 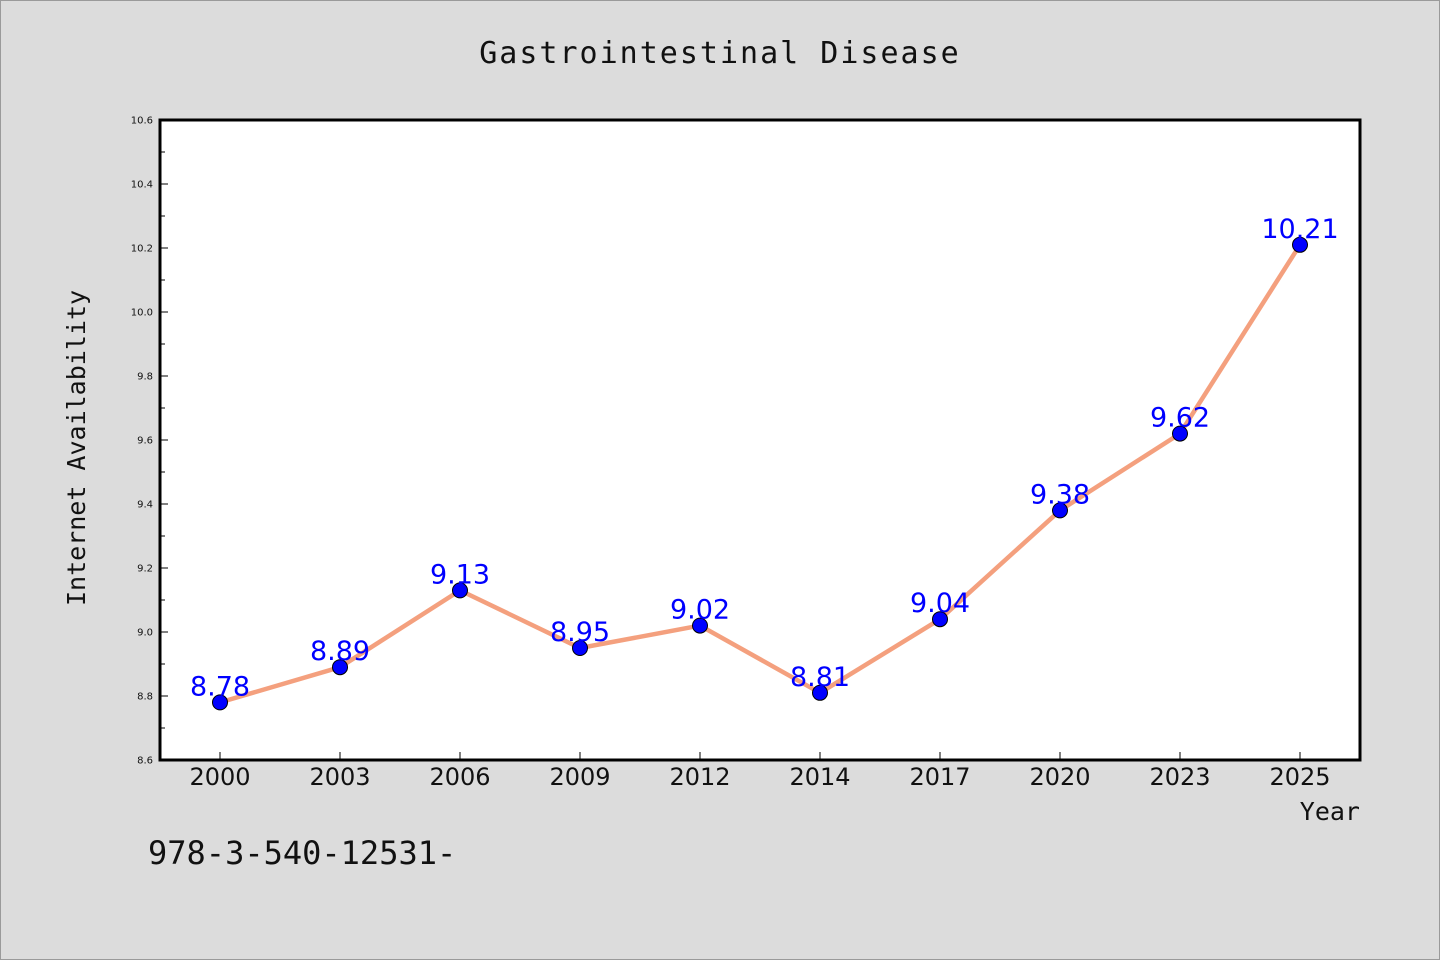 What do you see at coordinates (219, 777) in the screenshot?
I see `x-tick-label: 2000` at bounding box center [219, 777].